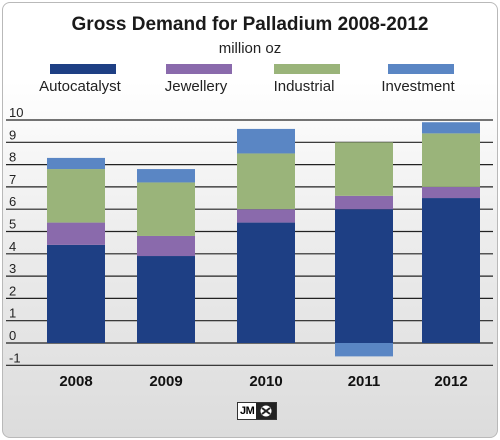  I want to click on bar-autocatalyst-2012, so click(451, 270).